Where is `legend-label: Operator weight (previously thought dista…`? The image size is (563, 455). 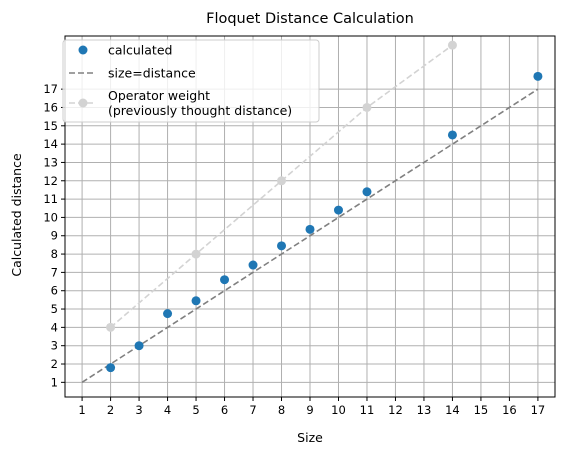 legend-label: Operator weight (previously thought dista… is located at coordinates (200, 103).